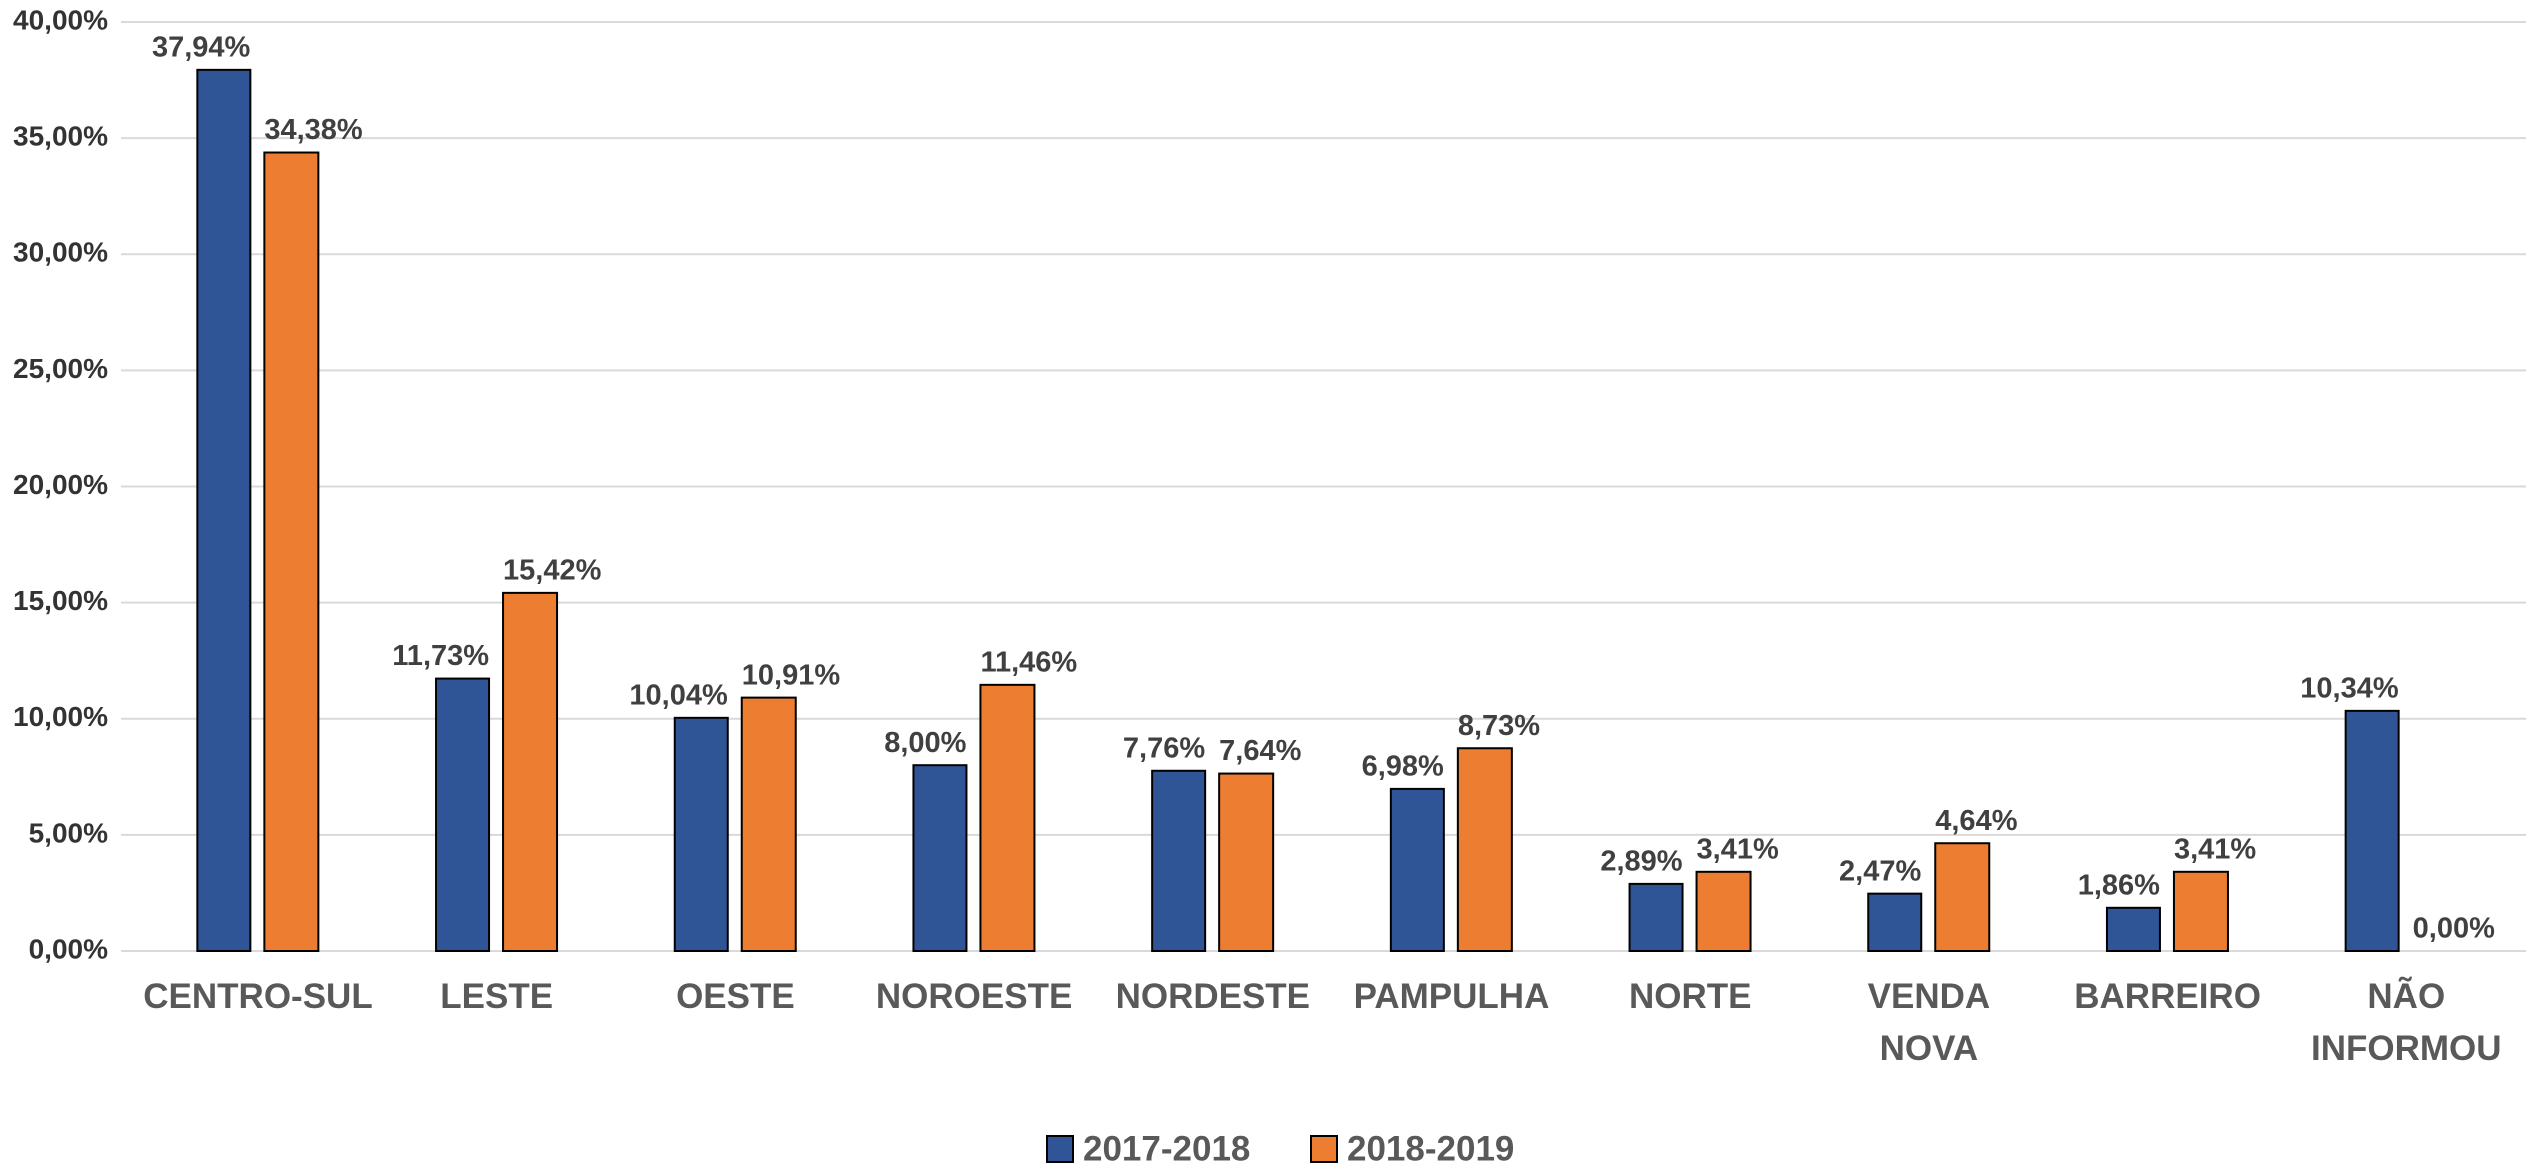 The height and width of the screenshot is (1166, 2526). What do you see at coordinates (497, 996) in the screenshot?
I see `x-tick-label: LESTE` at bounding box center [497, 996].